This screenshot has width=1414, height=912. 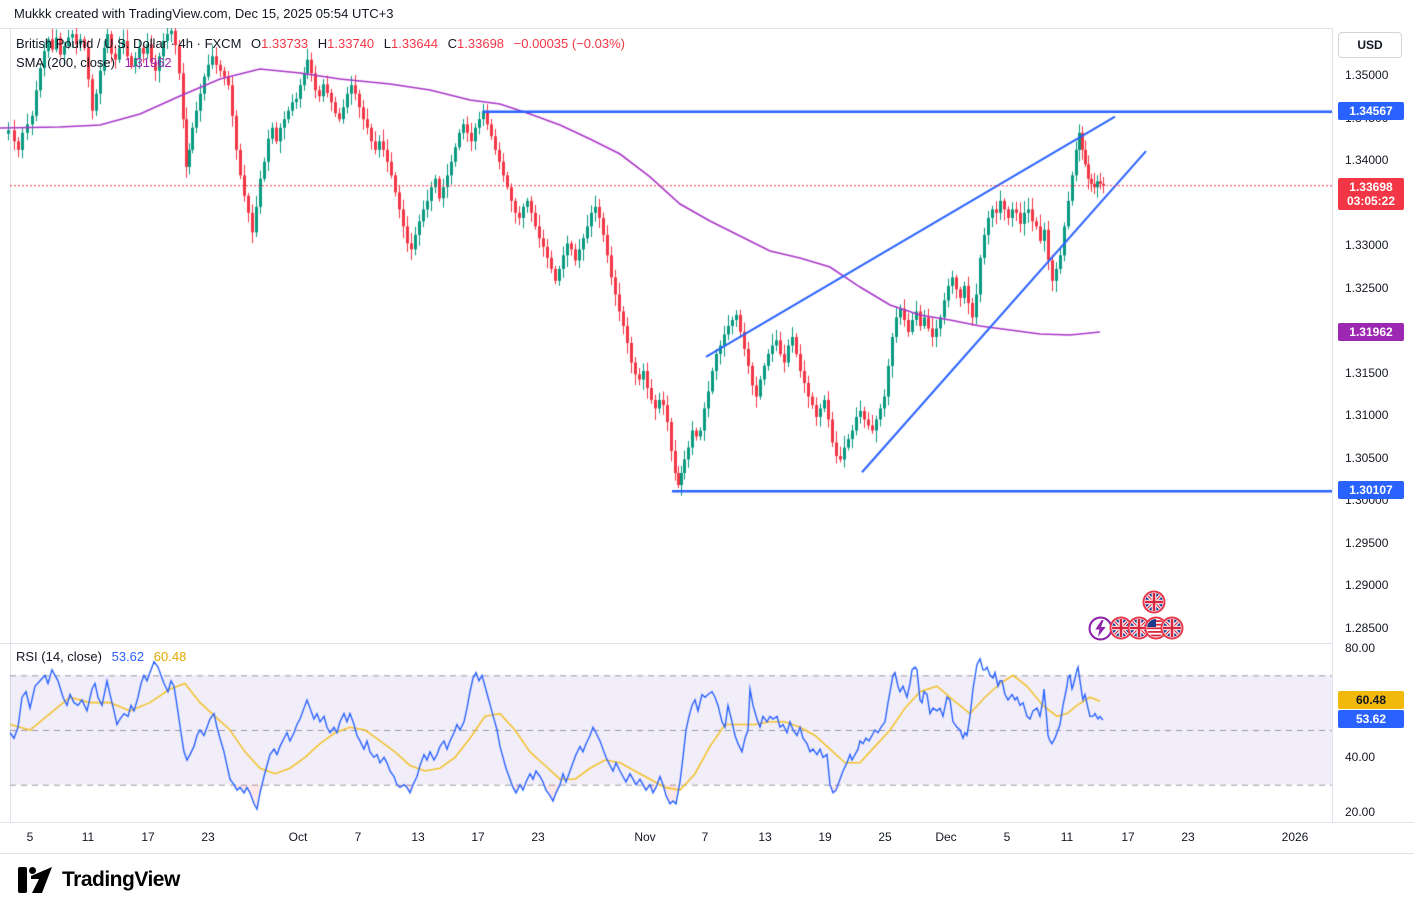 I want to click on tradingview-logo-text: TradingView, so click(x=121, y=879).